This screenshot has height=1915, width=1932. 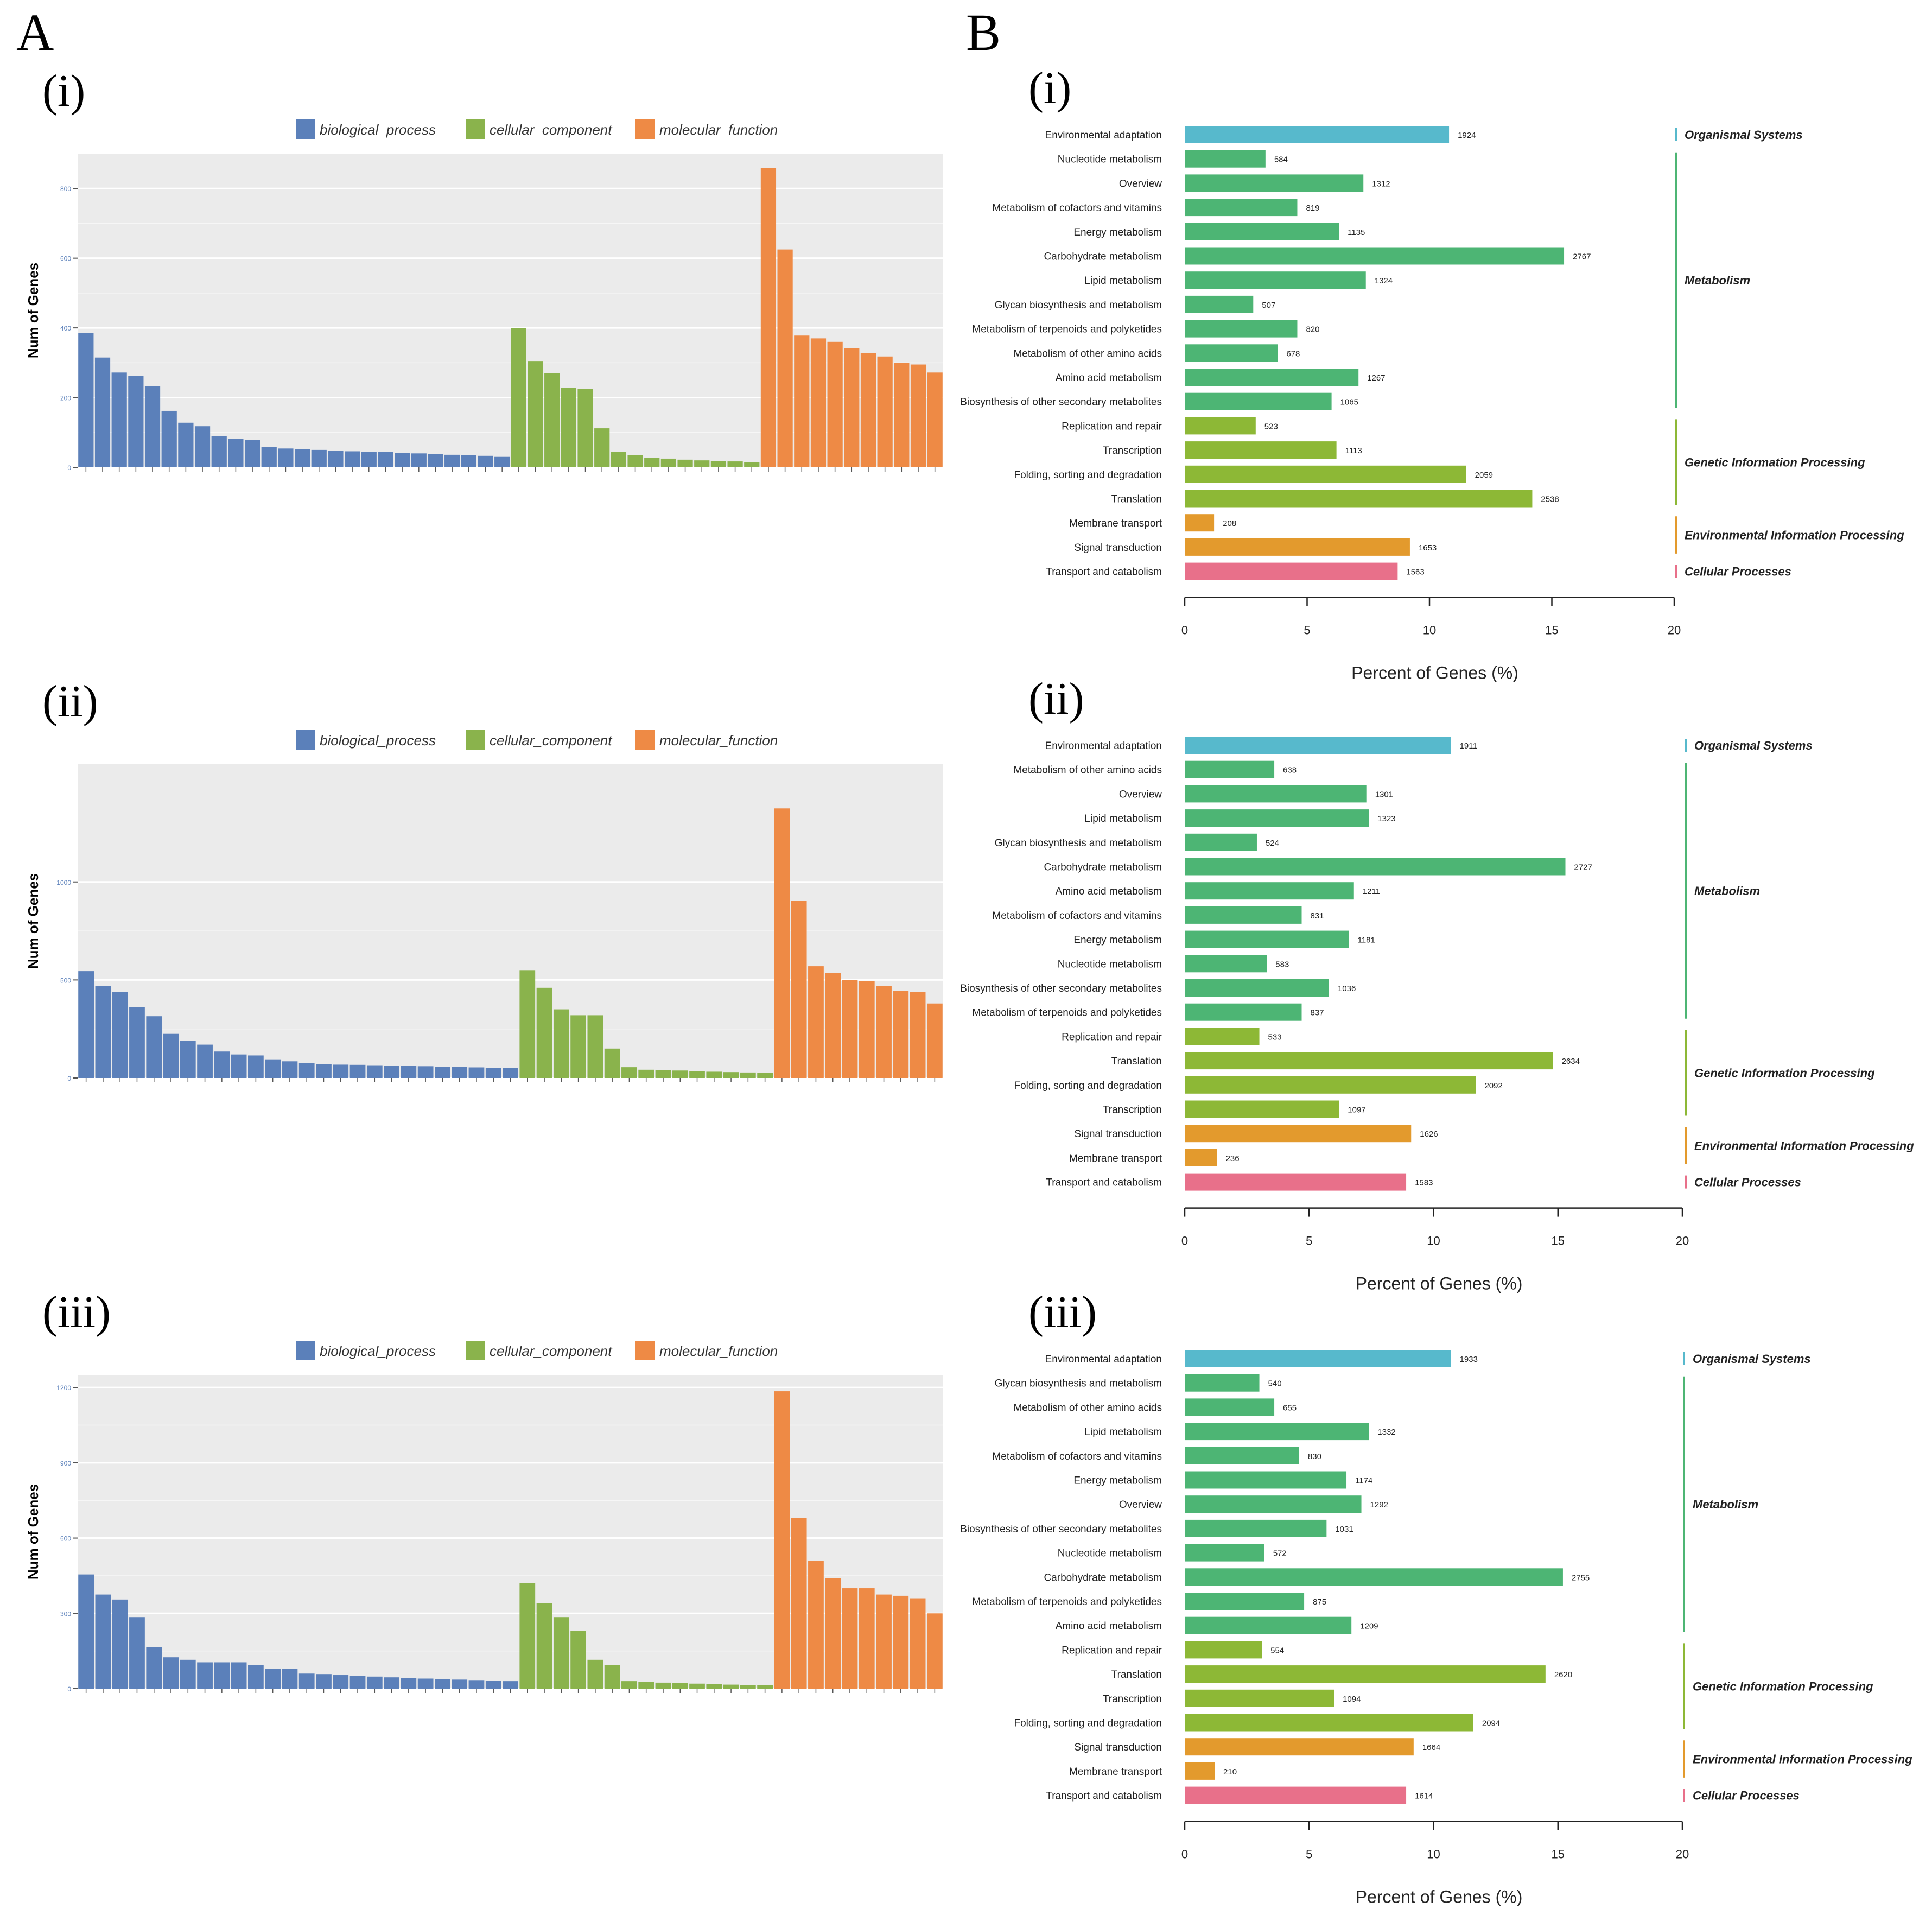 What do you see at coordinates (1280, 1553) in the screenshot?
I see `kegg-bar-count: 572` at bounding box center [1280, 1553].